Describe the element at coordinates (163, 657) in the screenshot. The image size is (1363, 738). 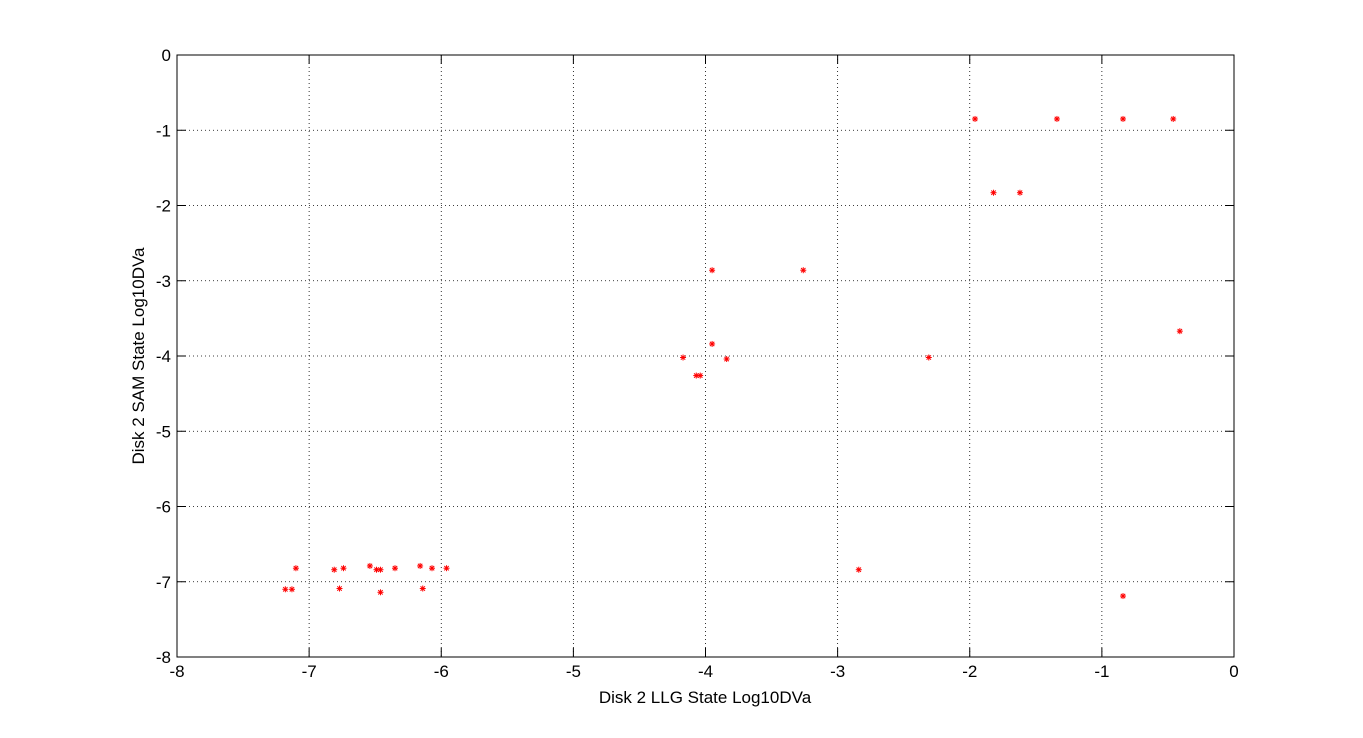
I see `y-tick-label: -8` at that location.